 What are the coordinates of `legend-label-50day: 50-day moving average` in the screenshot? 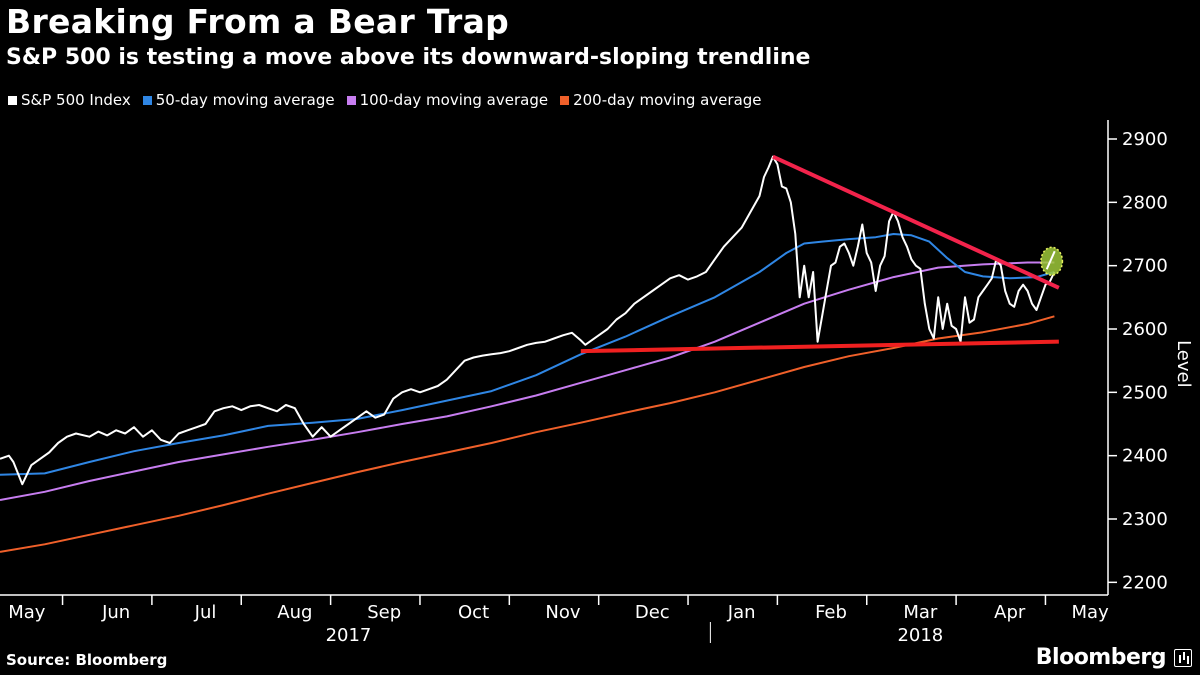 It's located at (245, 100).